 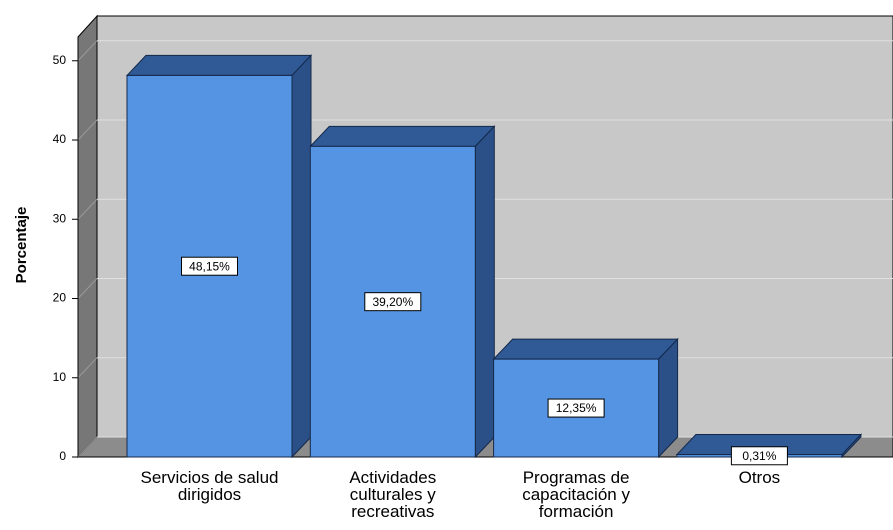 I want to click on value-label: 0,31%, so click(x=759, y=456).